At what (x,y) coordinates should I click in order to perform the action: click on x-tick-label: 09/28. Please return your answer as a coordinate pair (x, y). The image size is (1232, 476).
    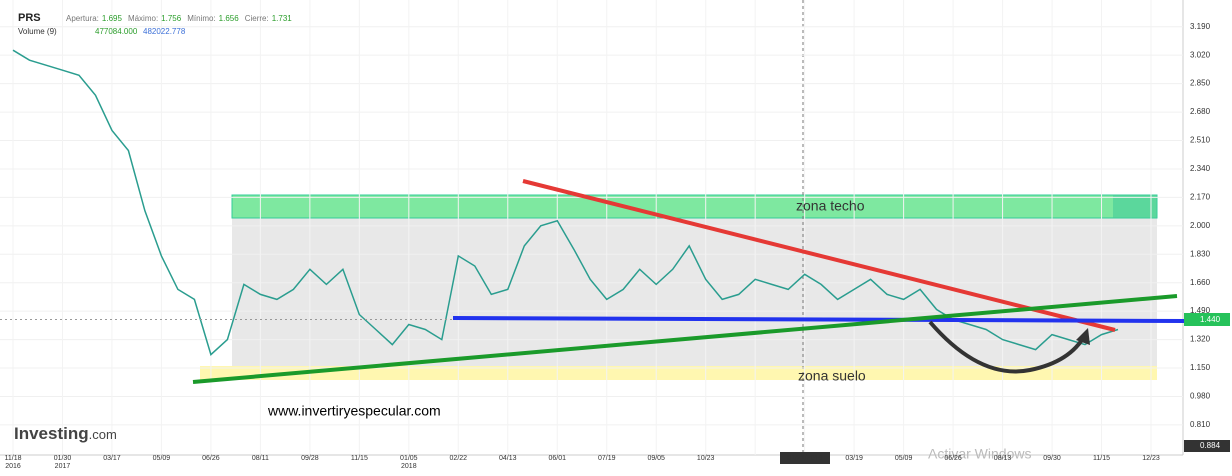
    Looking at the image, I should click on (310, 458).